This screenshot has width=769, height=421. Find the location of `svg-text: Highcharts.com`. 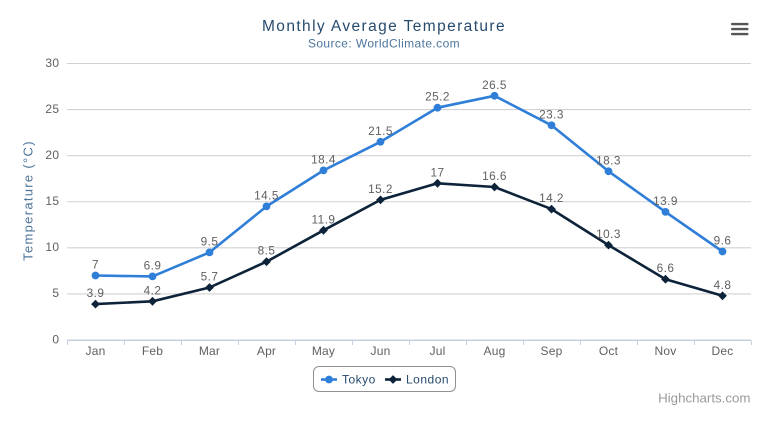

svg-text: Highcharts.com is located at coordinates (704, 398).